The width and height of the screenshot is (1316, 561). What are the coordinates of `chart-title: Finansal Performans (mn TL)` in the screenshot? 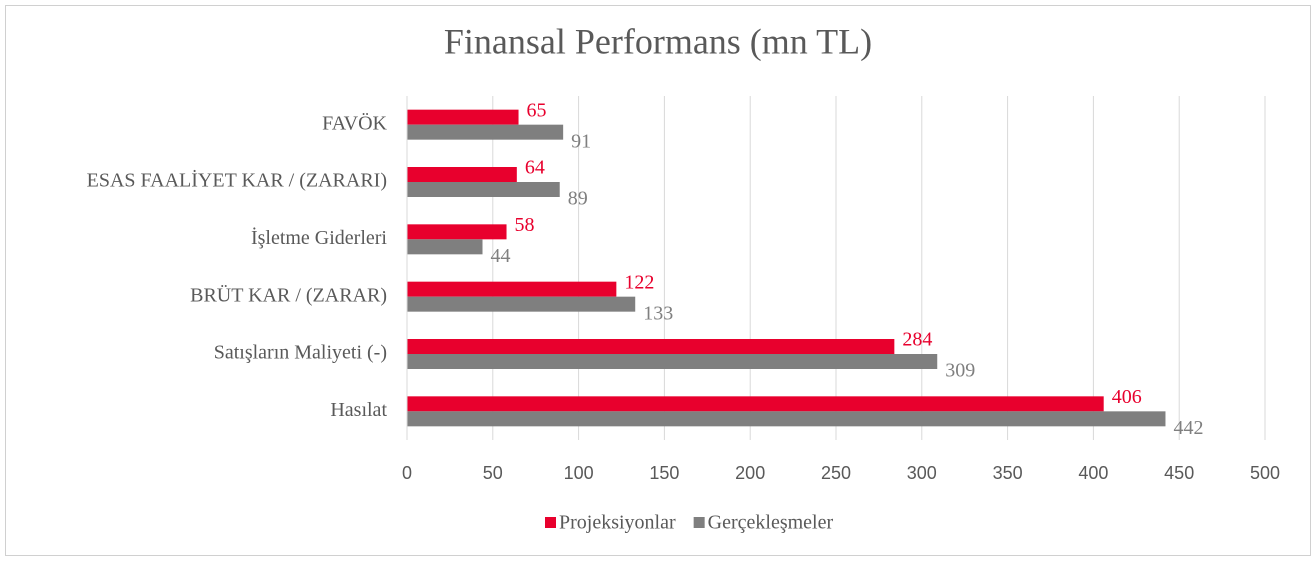 It's located at (658, 41).